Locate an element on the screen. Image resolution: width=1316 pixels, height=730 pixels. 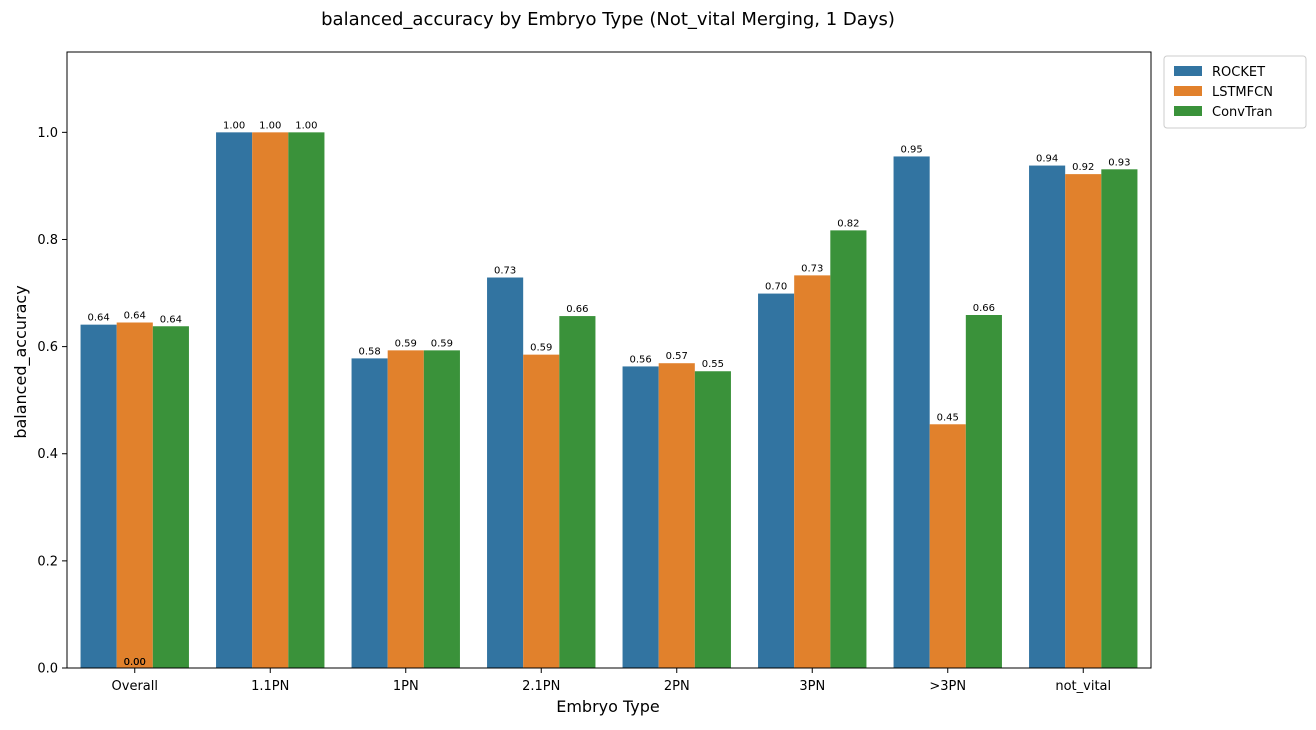
x-tick-label: not_vital is located at coordinates (1083, 686).